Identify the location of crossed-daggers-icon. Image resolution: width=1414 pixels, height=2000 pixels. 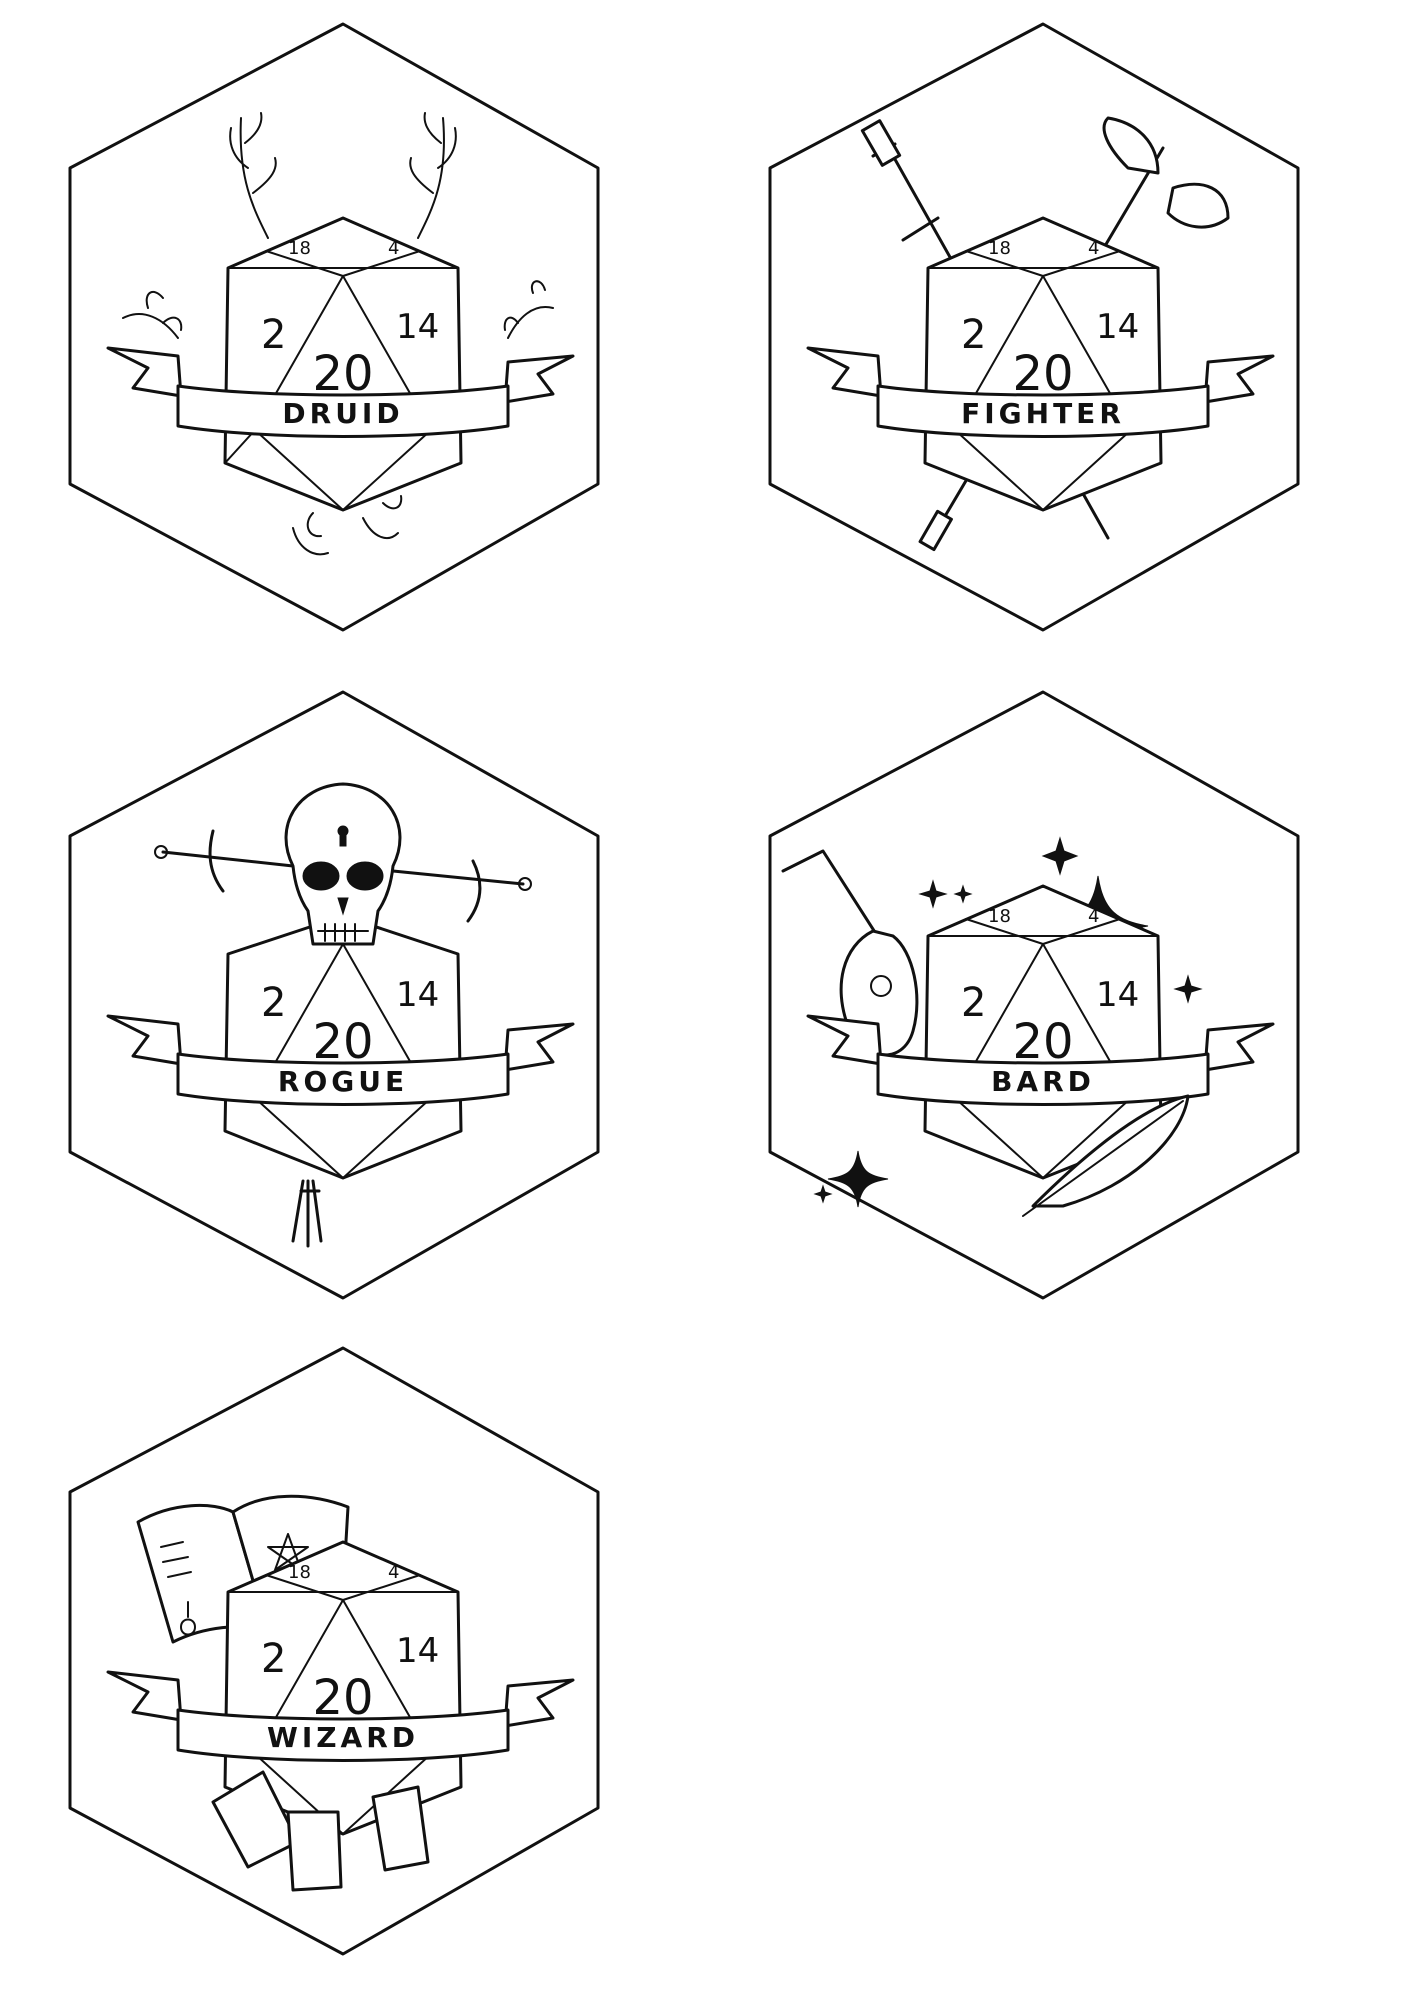
(343, 876).